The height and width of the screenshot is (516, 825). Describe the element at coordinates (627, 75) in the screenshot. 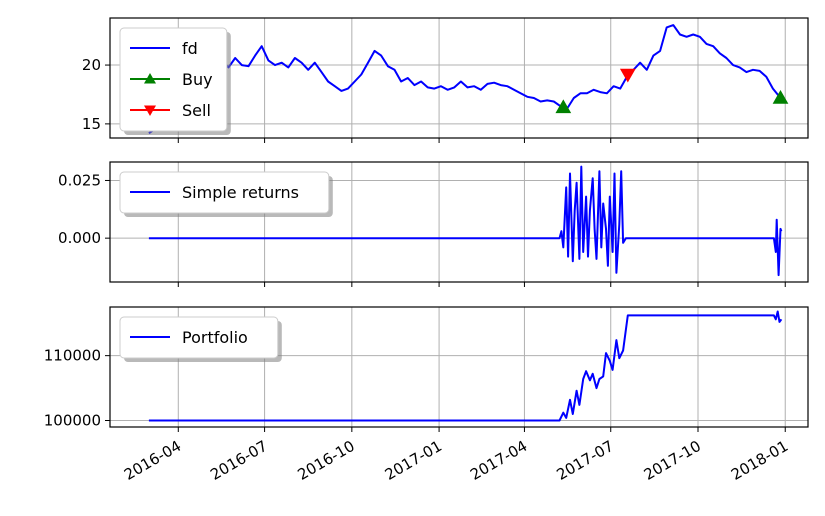

I see `sell-marker` at that location.